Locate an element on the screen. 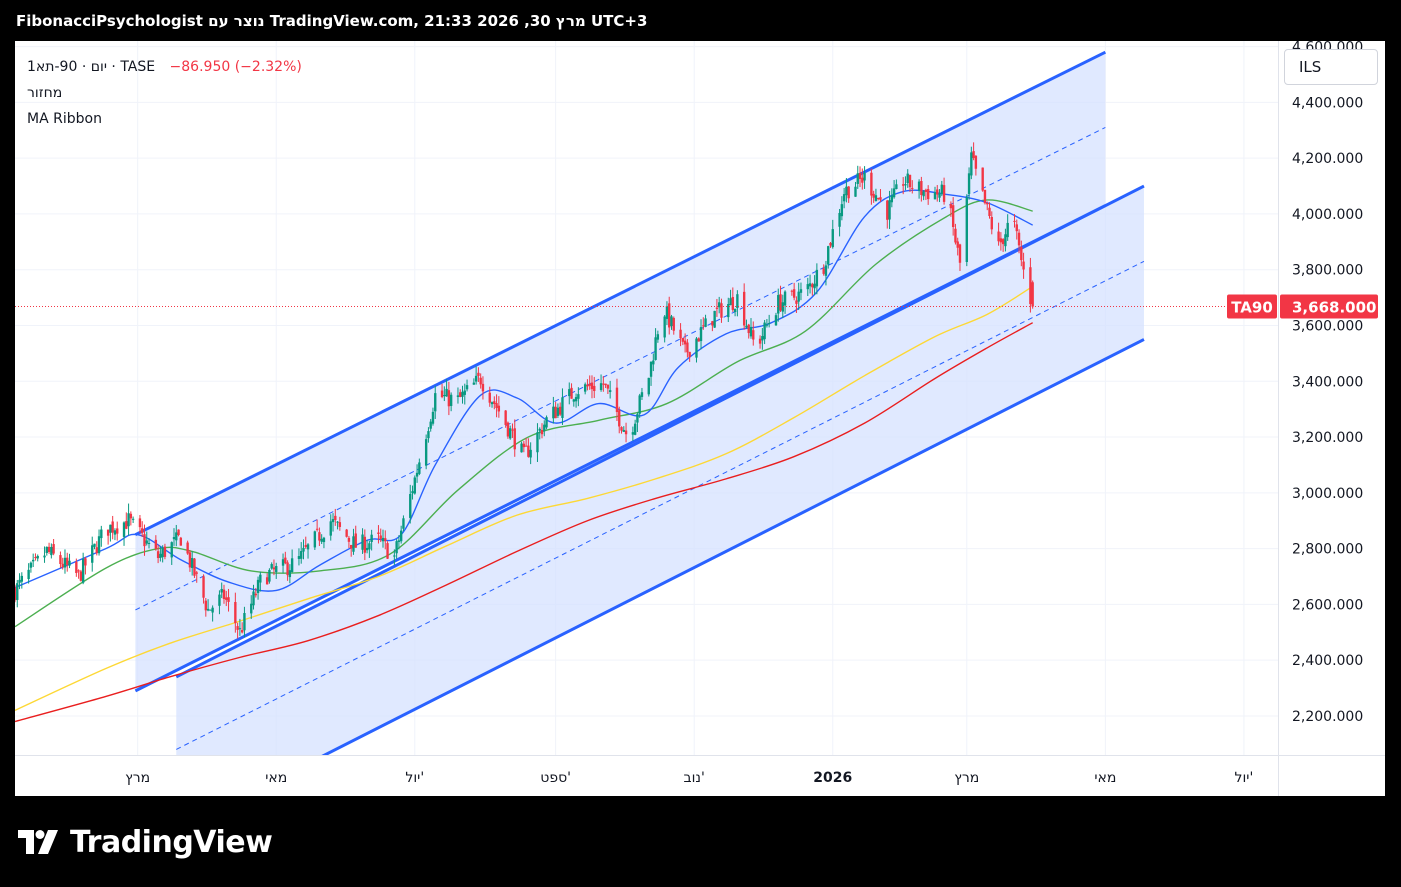 This screenshot has height=887, width=1401. indicator-ma-ribbon: MA Ribbon is located at coordinates (64, 119).